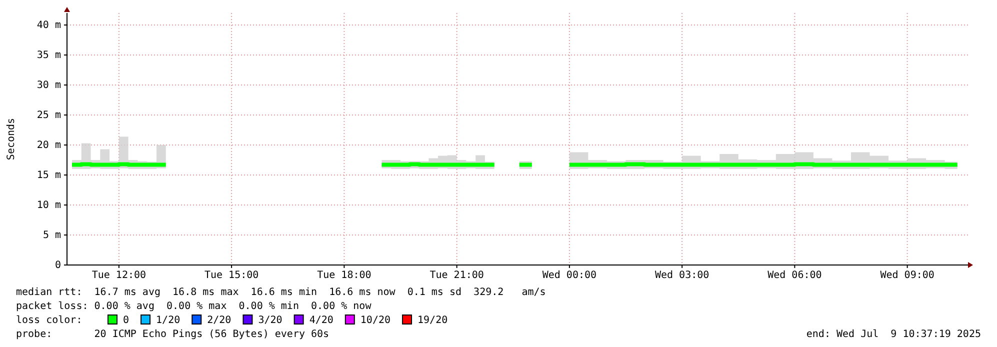 The height and width of the screenshot is (347, 997). Describe the element at coordinates (433, 320) in the screenshot. I see `text: 19/20` at that location.